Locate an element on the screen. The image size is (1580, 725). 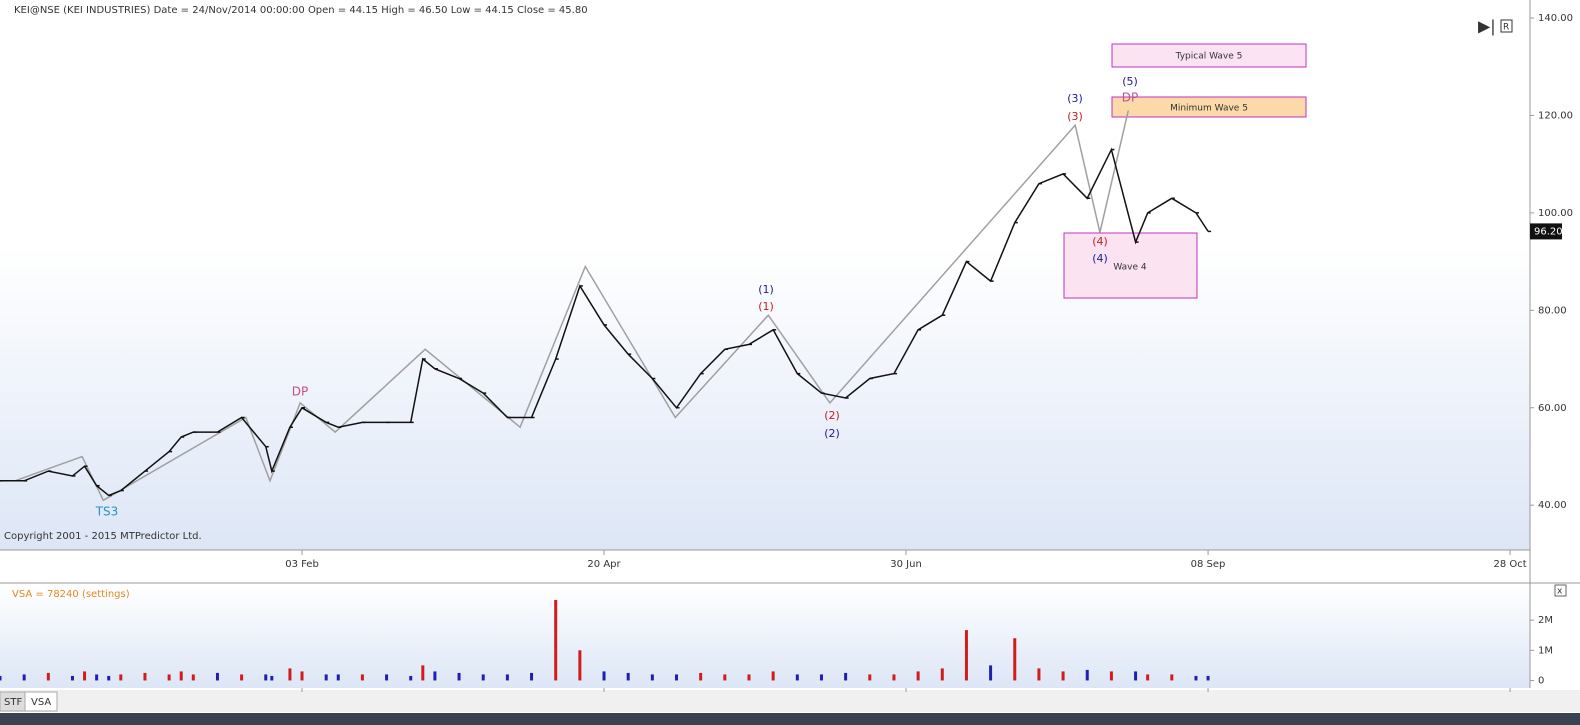
copyright: Copyright 2001 - 2015 MTPredictor Ltd. is located at coordinates (103, 536).